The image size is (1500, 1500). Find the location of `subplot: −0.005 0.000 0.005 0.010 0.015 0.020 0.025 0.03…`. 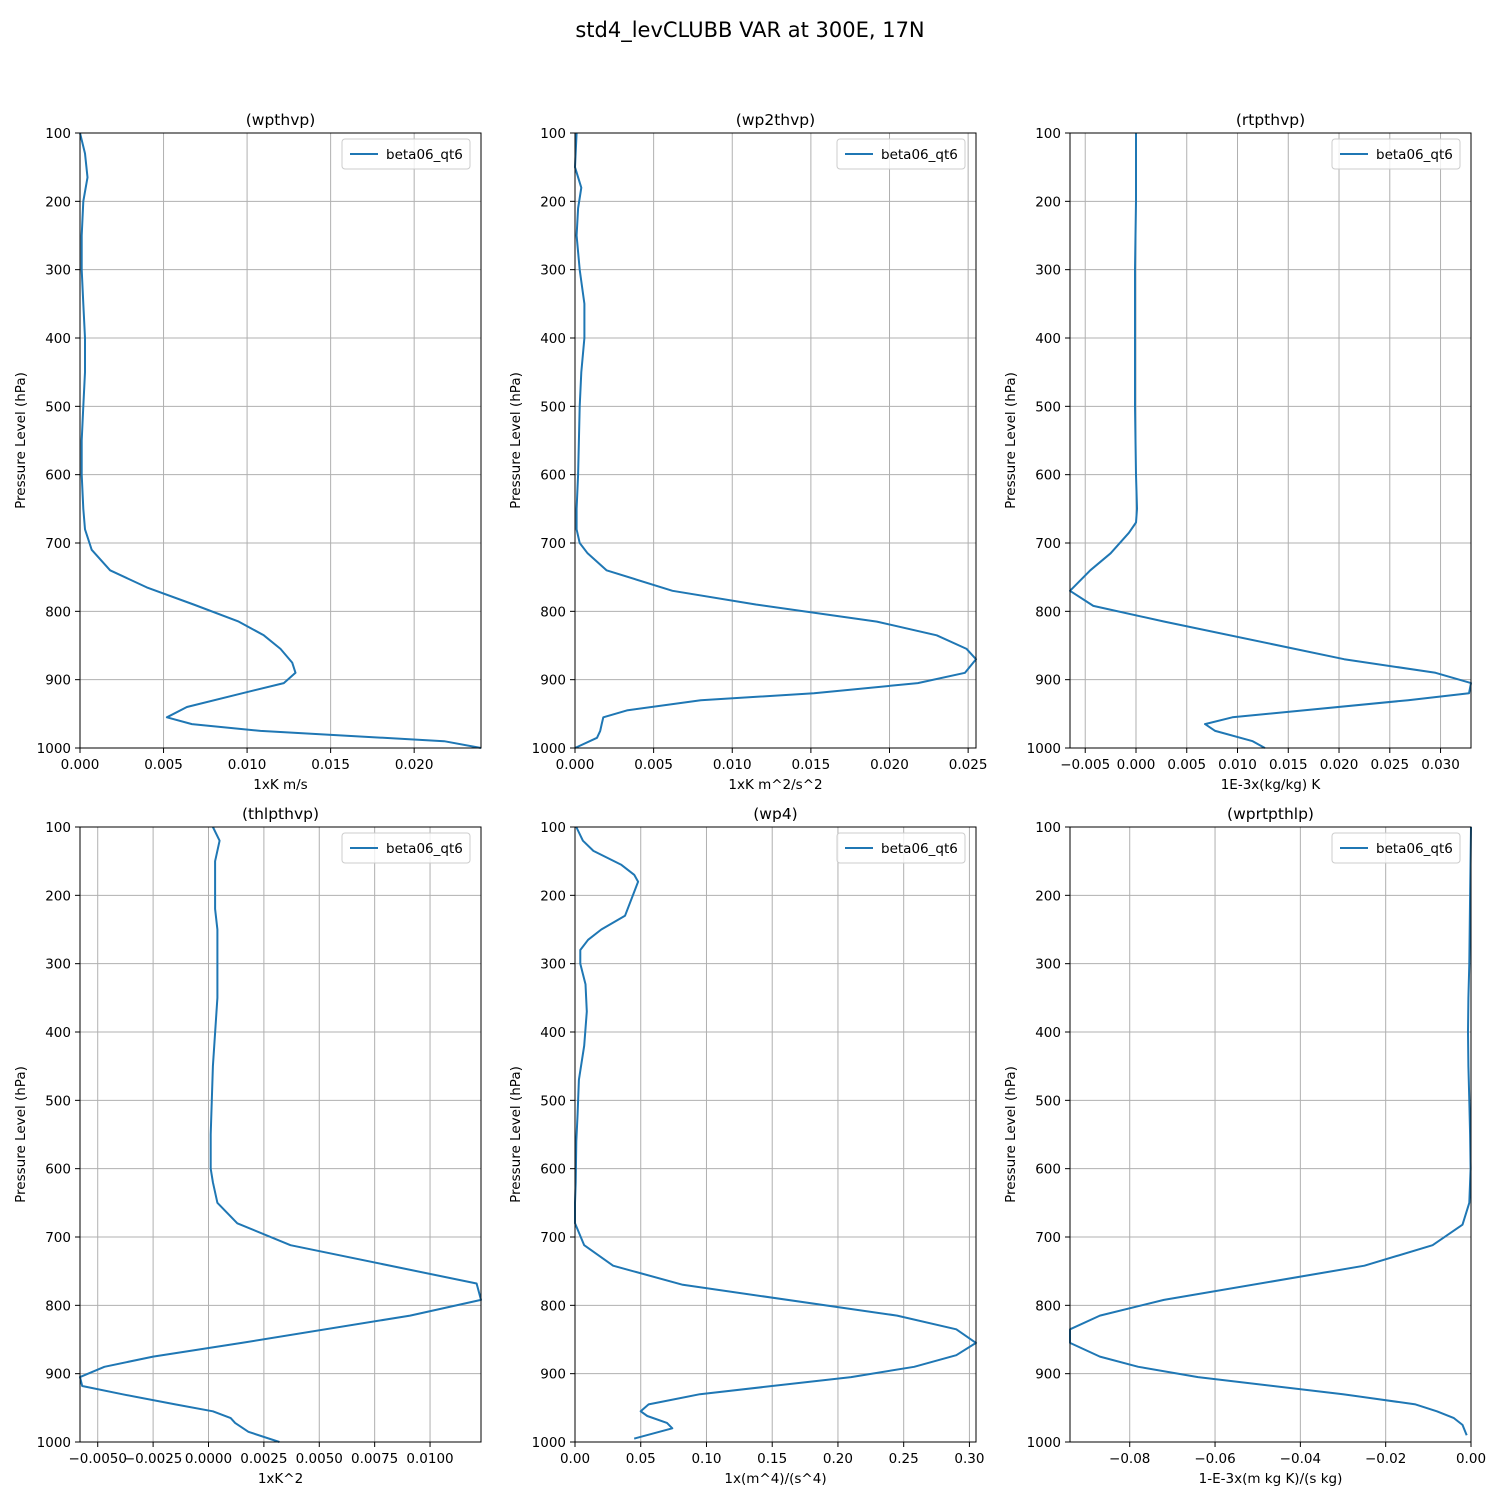

subplot: −0.005 0.000 0.005 0.010 0.015 0.020 0.025 0.03… is located at coordinates (1237, 452).